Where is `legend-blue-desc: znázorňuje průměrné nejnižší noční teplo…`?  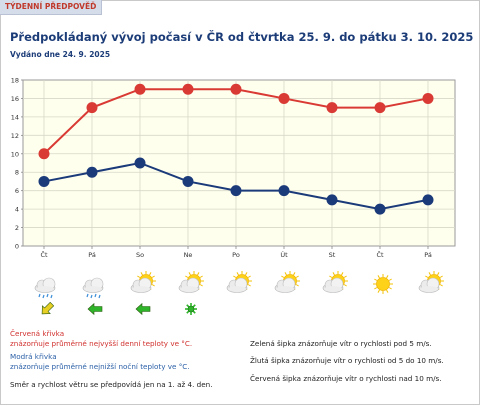 legend-blue-desc: znázorňuje průměrné nejnižší noční teplo… is located at coordinates (100, 366).